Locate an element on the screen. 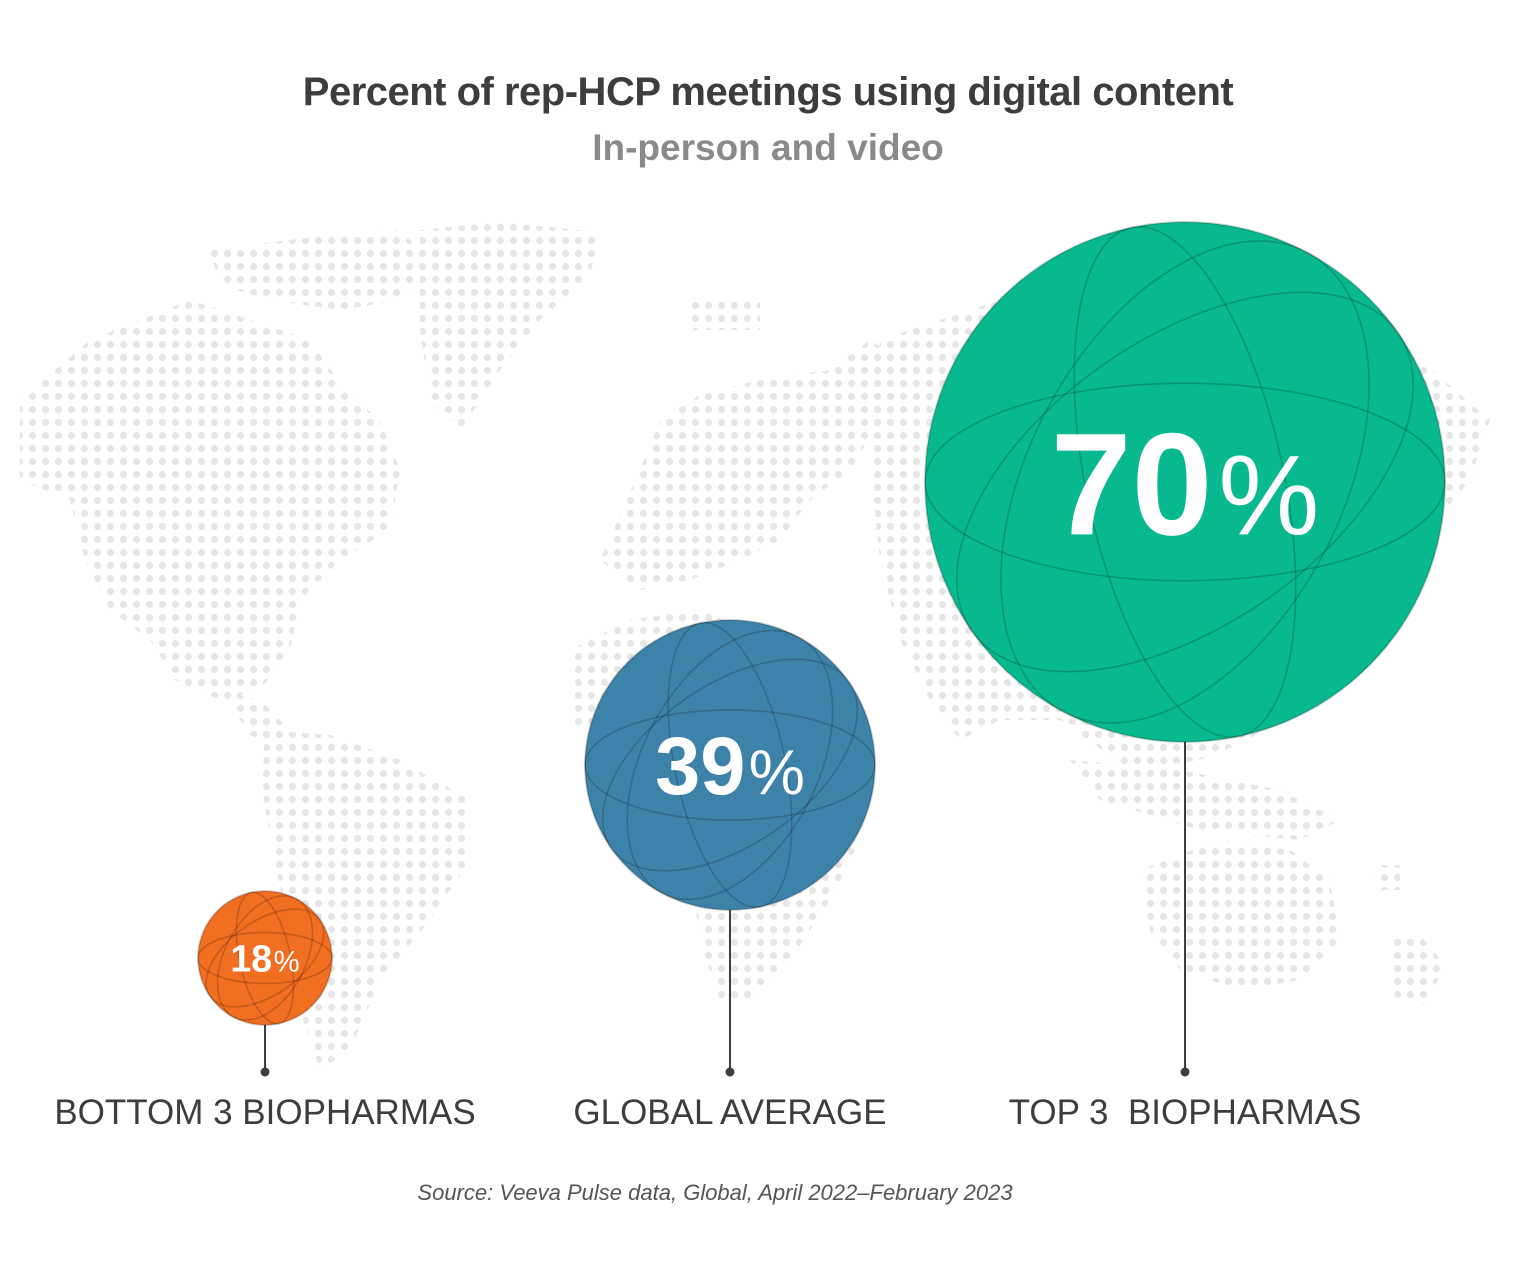 Image resolution: width=1536 pixels, height=1266 pixels. category-label: GLOBAL AVERAGE is located at coordinates (729, 1112).